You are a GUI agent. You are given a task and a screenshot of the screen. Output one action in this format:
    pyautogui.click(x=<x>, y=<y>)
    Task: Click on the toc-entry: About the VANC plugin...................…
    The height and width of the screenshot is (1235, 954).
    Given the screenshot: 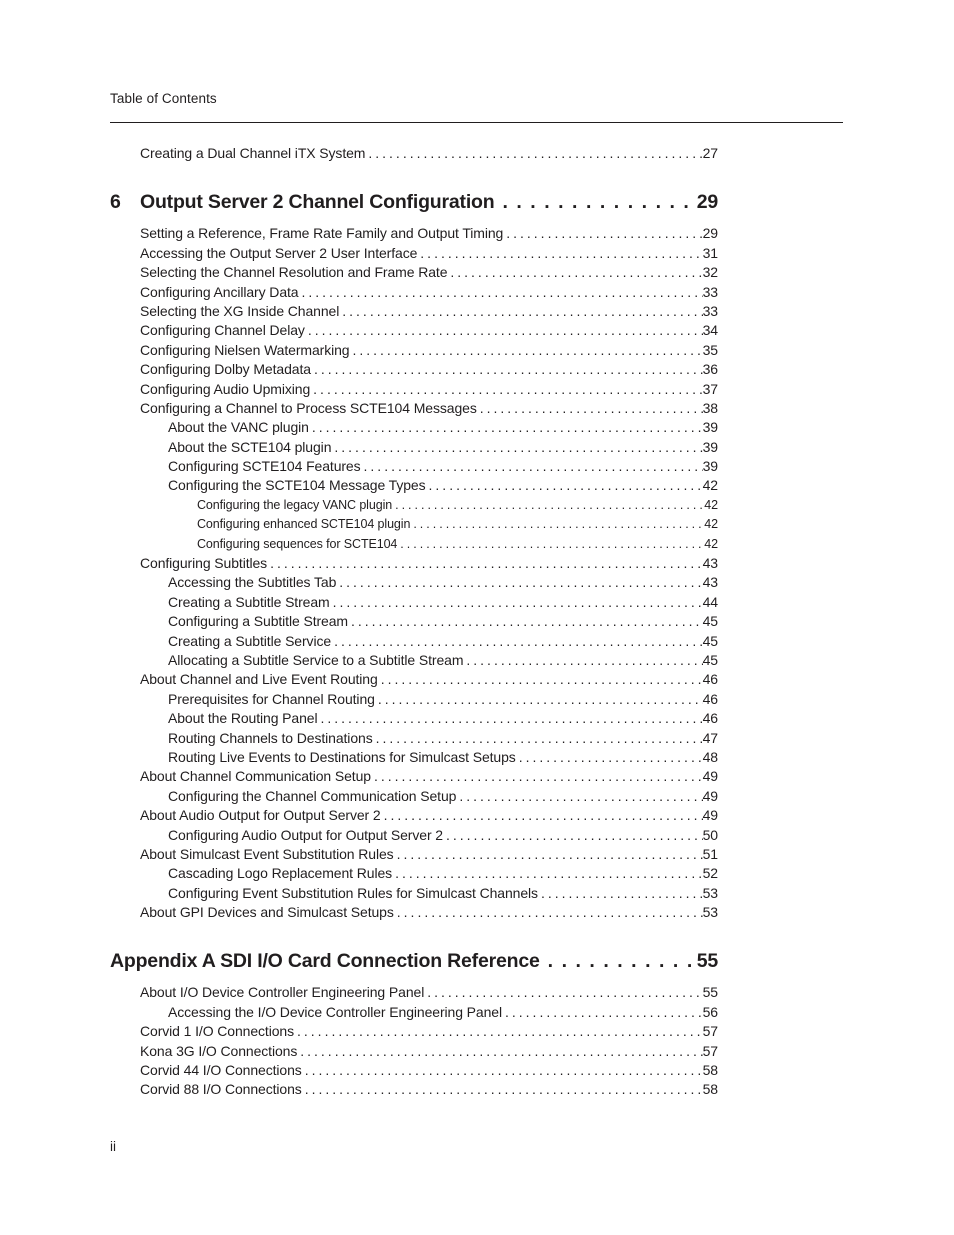 What is the action you would take?
    pyautogui.click(x=414, y=427)
    